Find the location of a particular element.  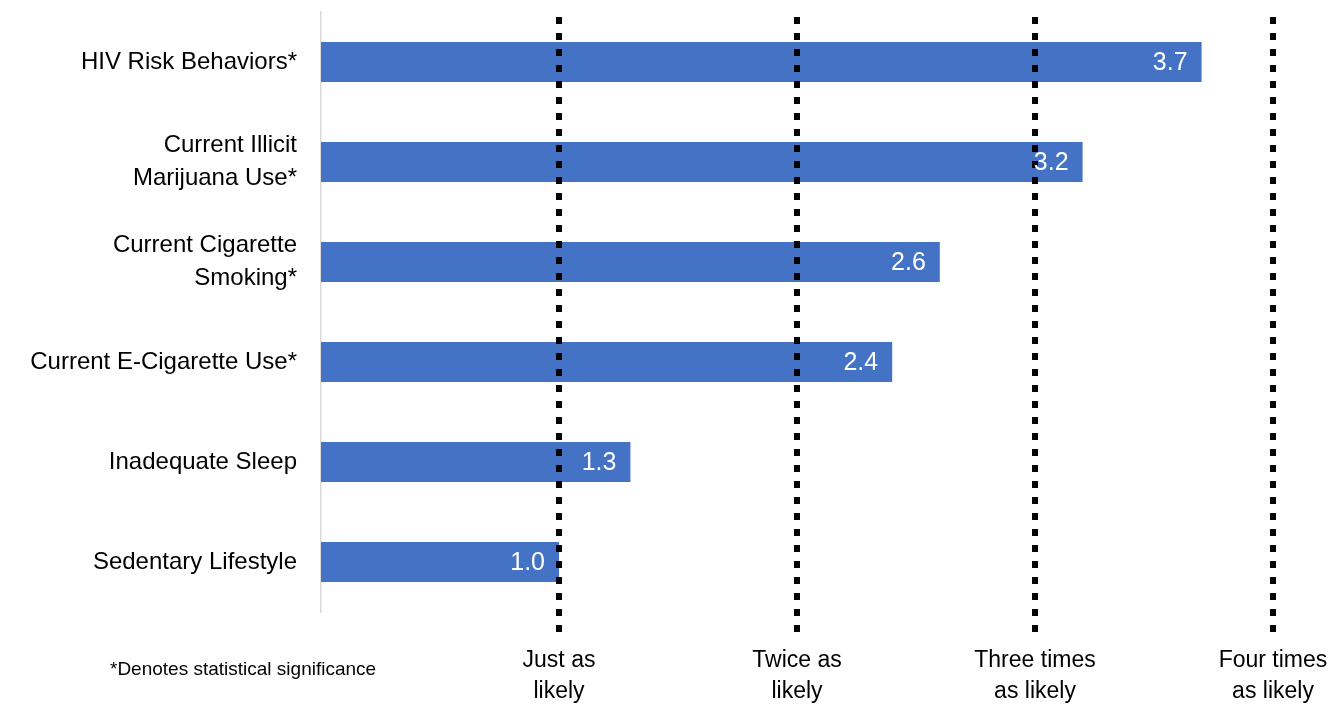

y-tick-label: Current Illicit Marijuana Use* is located at coordinates (215, 160).